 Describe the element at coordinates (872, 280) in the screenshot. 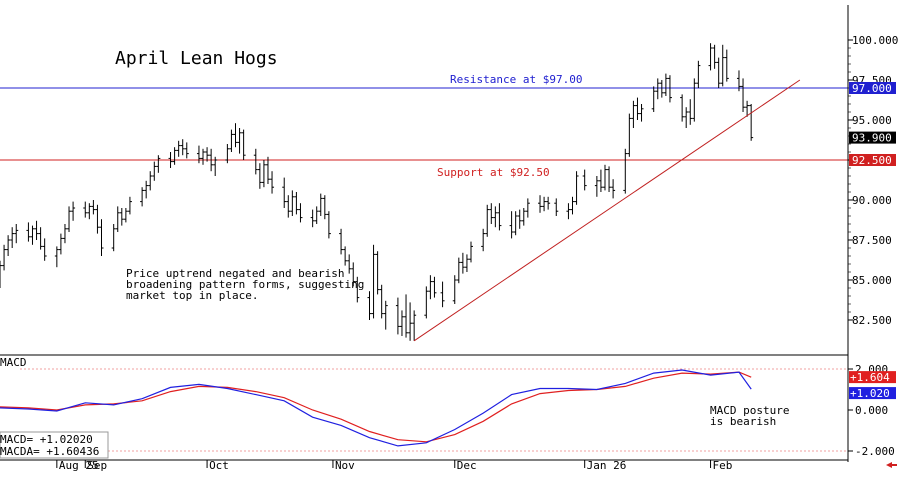

I see `price-tick-label: 85.000` at that location.